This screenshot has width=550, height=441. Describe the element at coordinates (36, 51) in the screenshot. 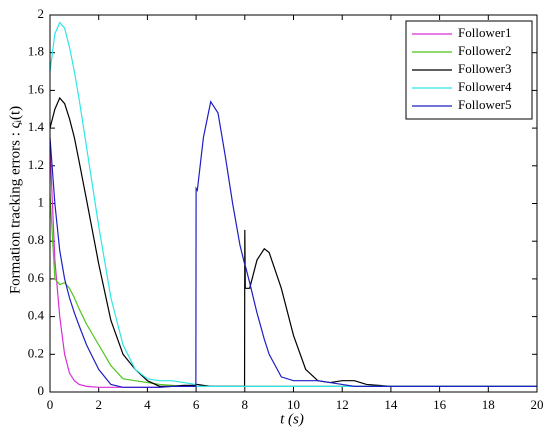

I see `y-tick-label: 1.8` at that location.